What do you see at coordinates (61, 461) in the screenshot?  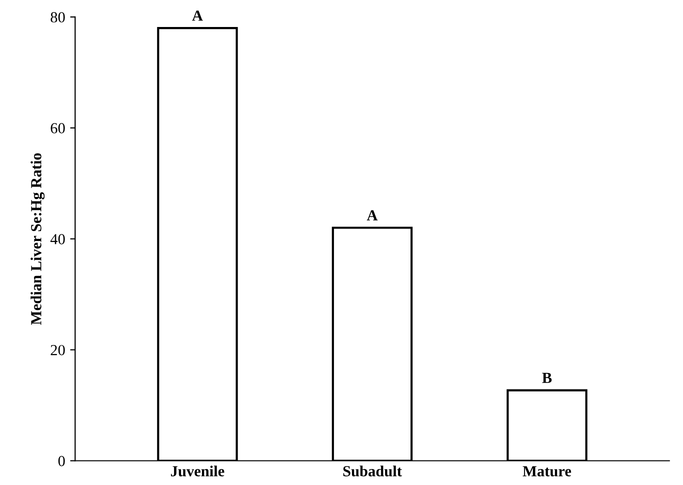 I see `y-tick-label: 0` at bounding box center [61, 461].